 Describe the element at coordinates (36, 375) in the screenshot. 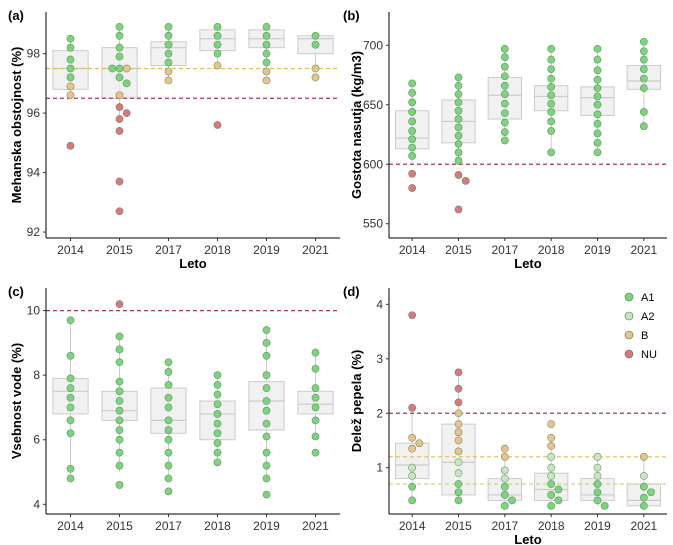

I see `y-tick-label: 8` at that location.